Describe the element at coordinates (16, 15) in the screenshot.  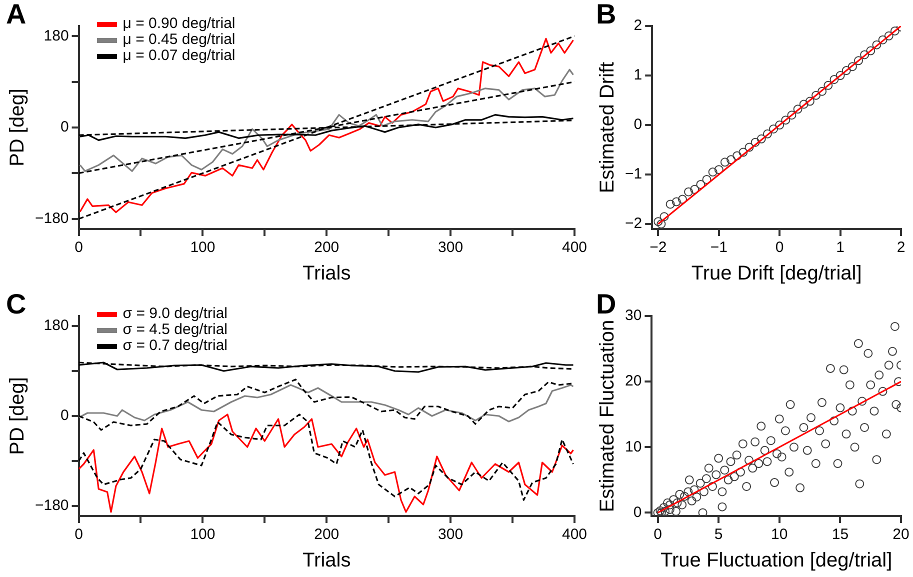
I see `chart-title: A` at that location.